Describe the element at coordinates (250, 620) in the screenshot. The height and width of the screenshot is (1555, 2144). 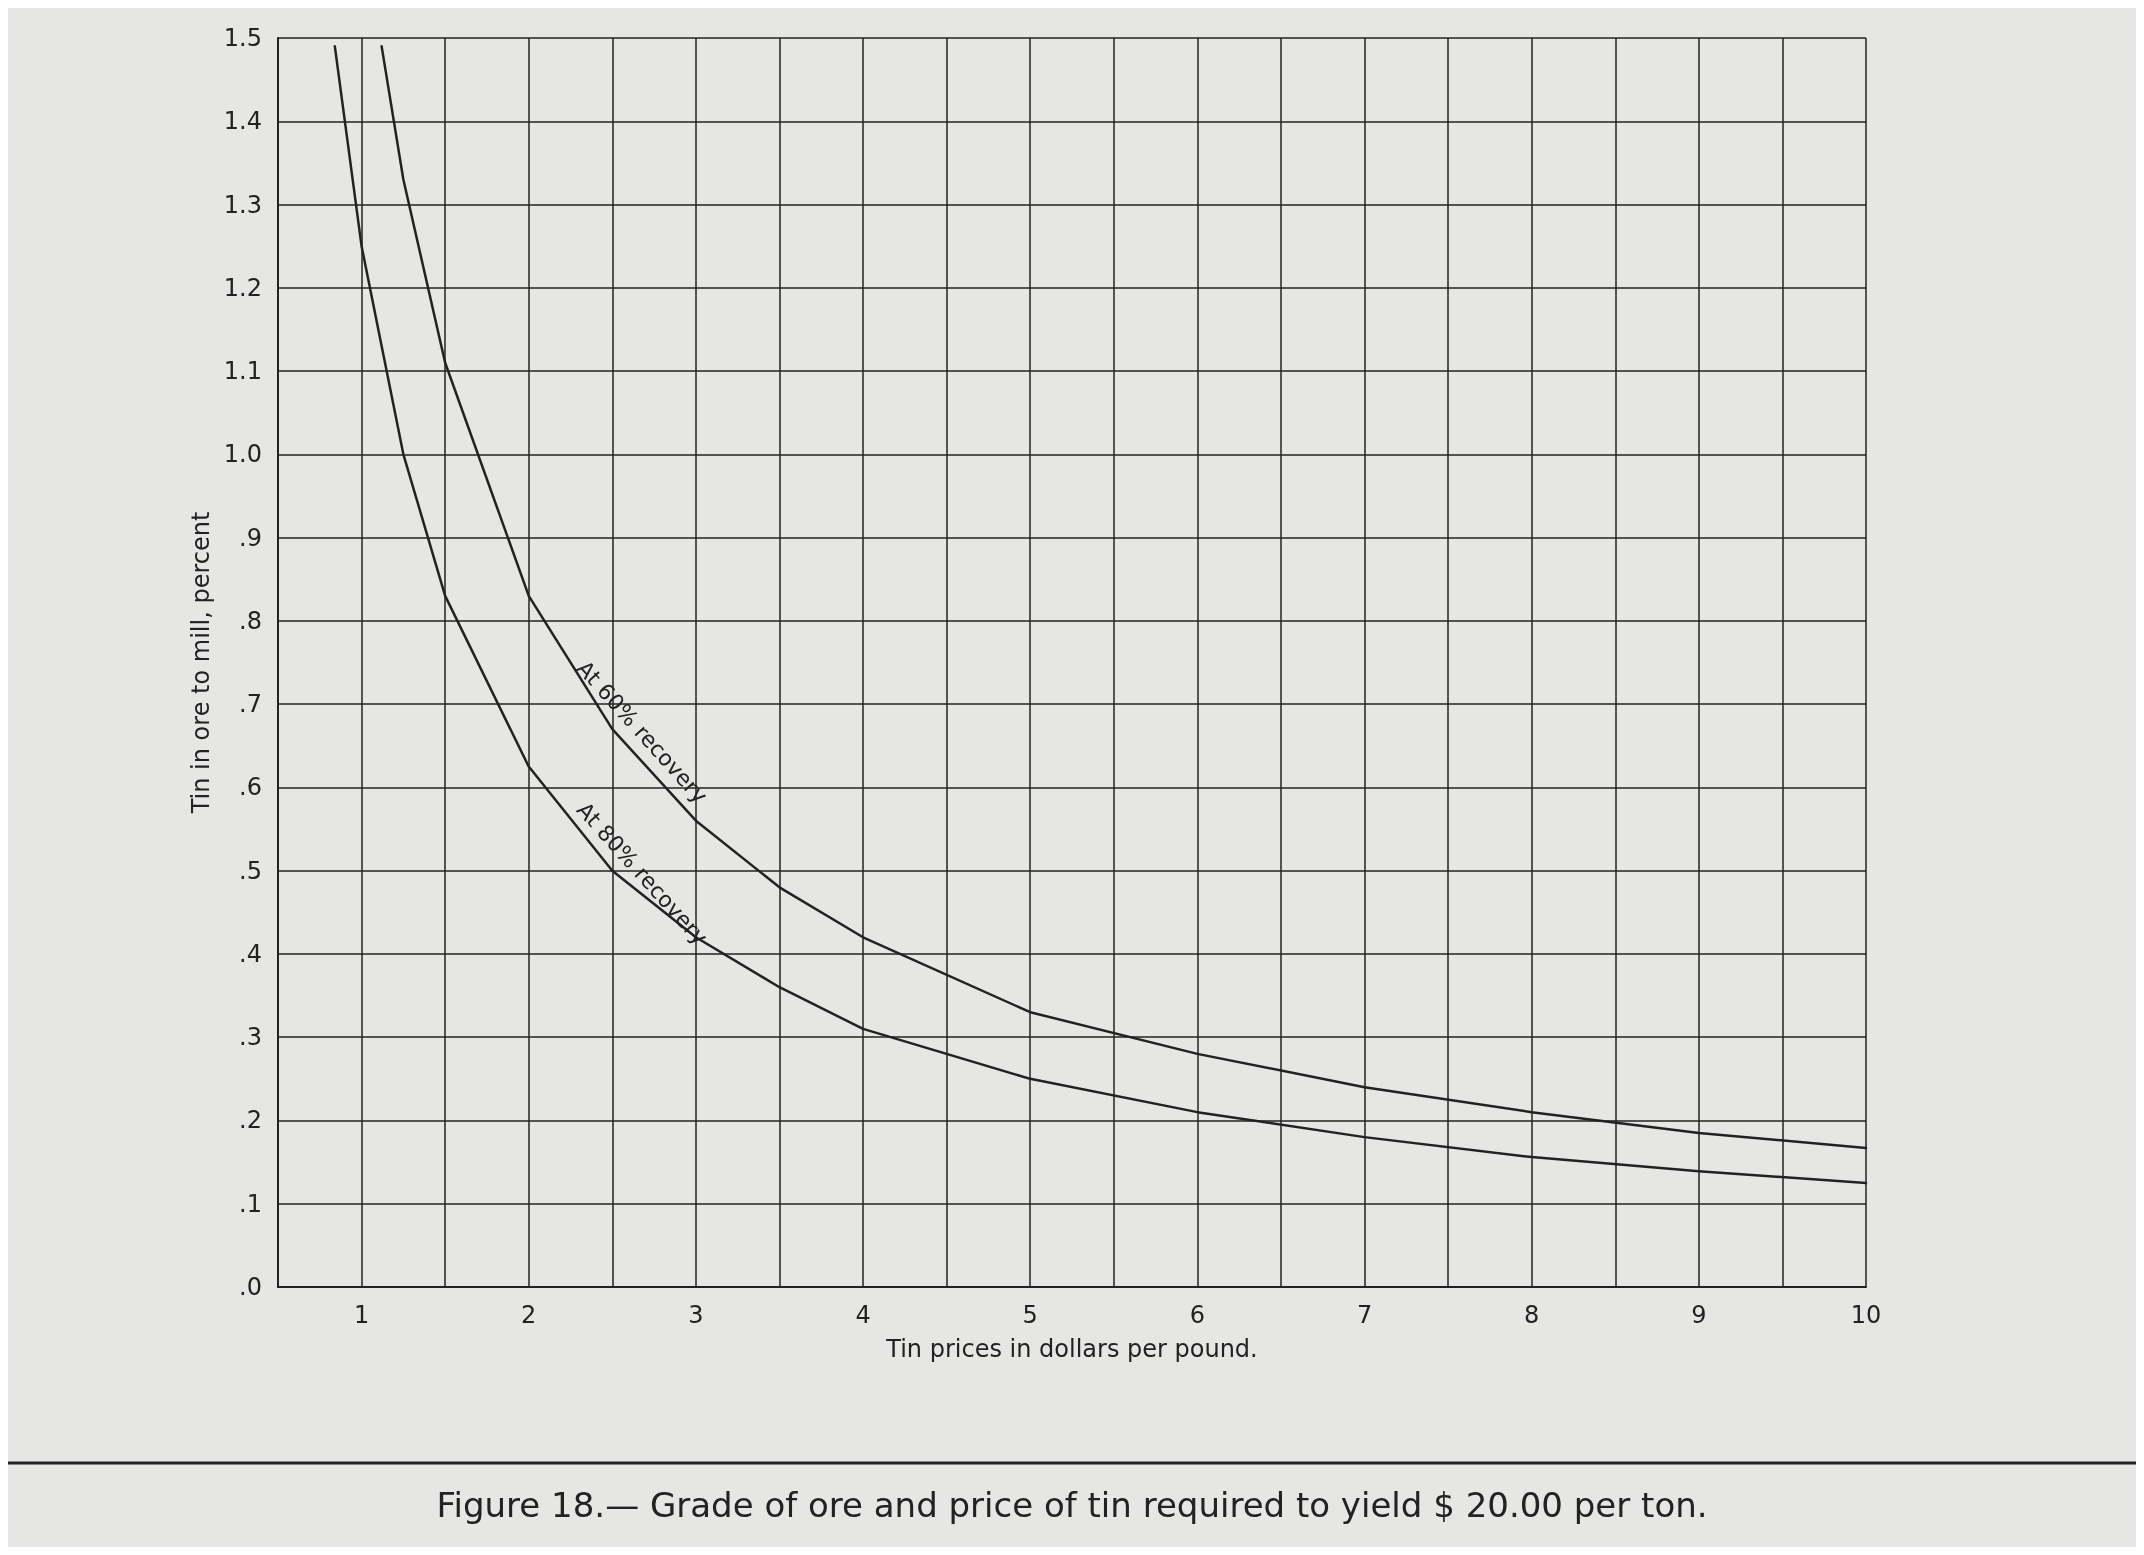
I see `y-tick-label: .8` at that location.